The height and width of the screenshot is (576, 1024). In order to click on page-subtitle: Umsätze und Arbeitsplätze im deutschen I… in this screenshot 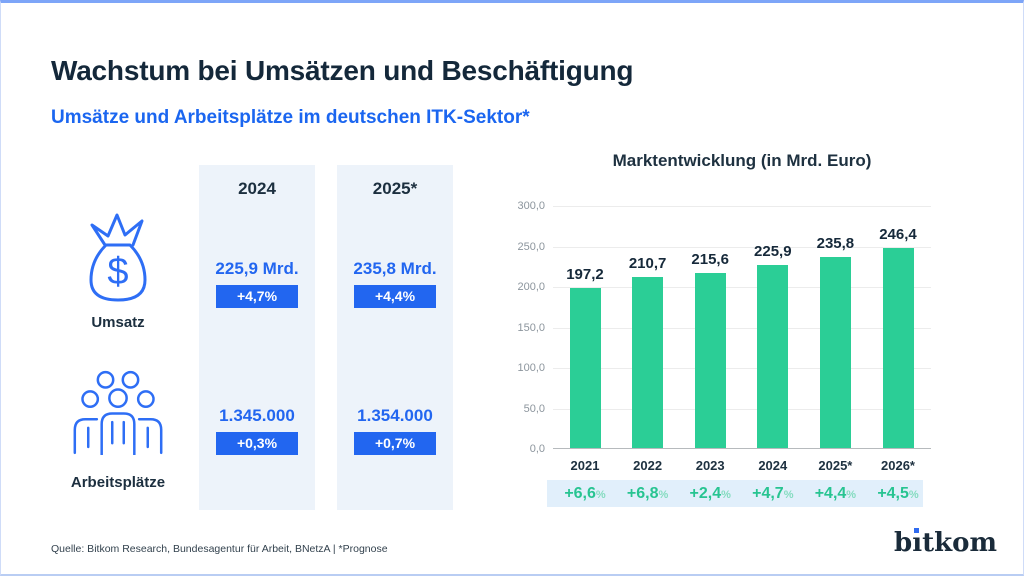, I will do `click(290, 117)`.